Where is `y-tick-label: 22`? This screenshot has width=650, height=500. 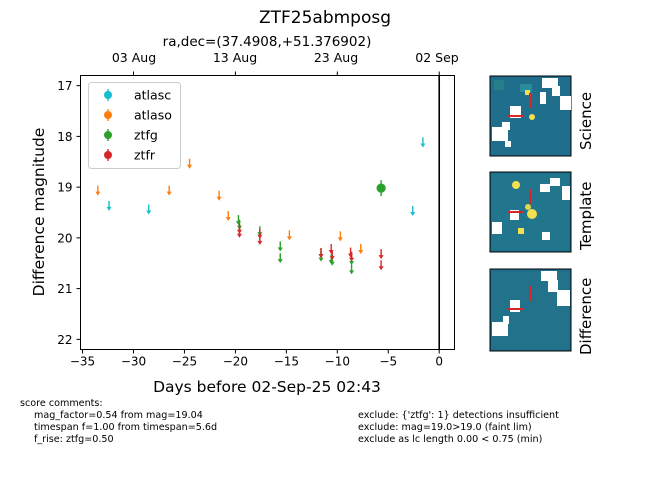
y-tick-label: 22 is located at coordinates (64, 340).